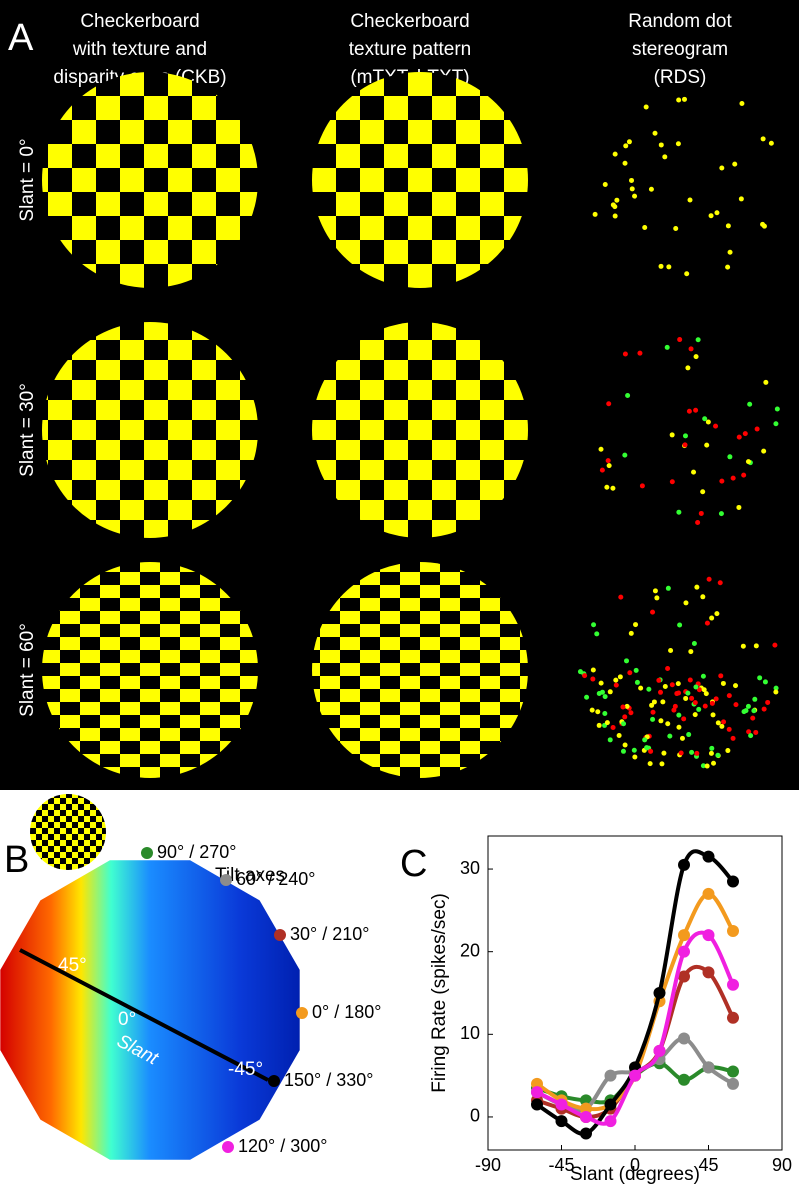 This screenshot has width=799, height=1190. Describe the element at coordinates (420, 180) in the screenshot. I see `checkerboard-stimulus` at that location.